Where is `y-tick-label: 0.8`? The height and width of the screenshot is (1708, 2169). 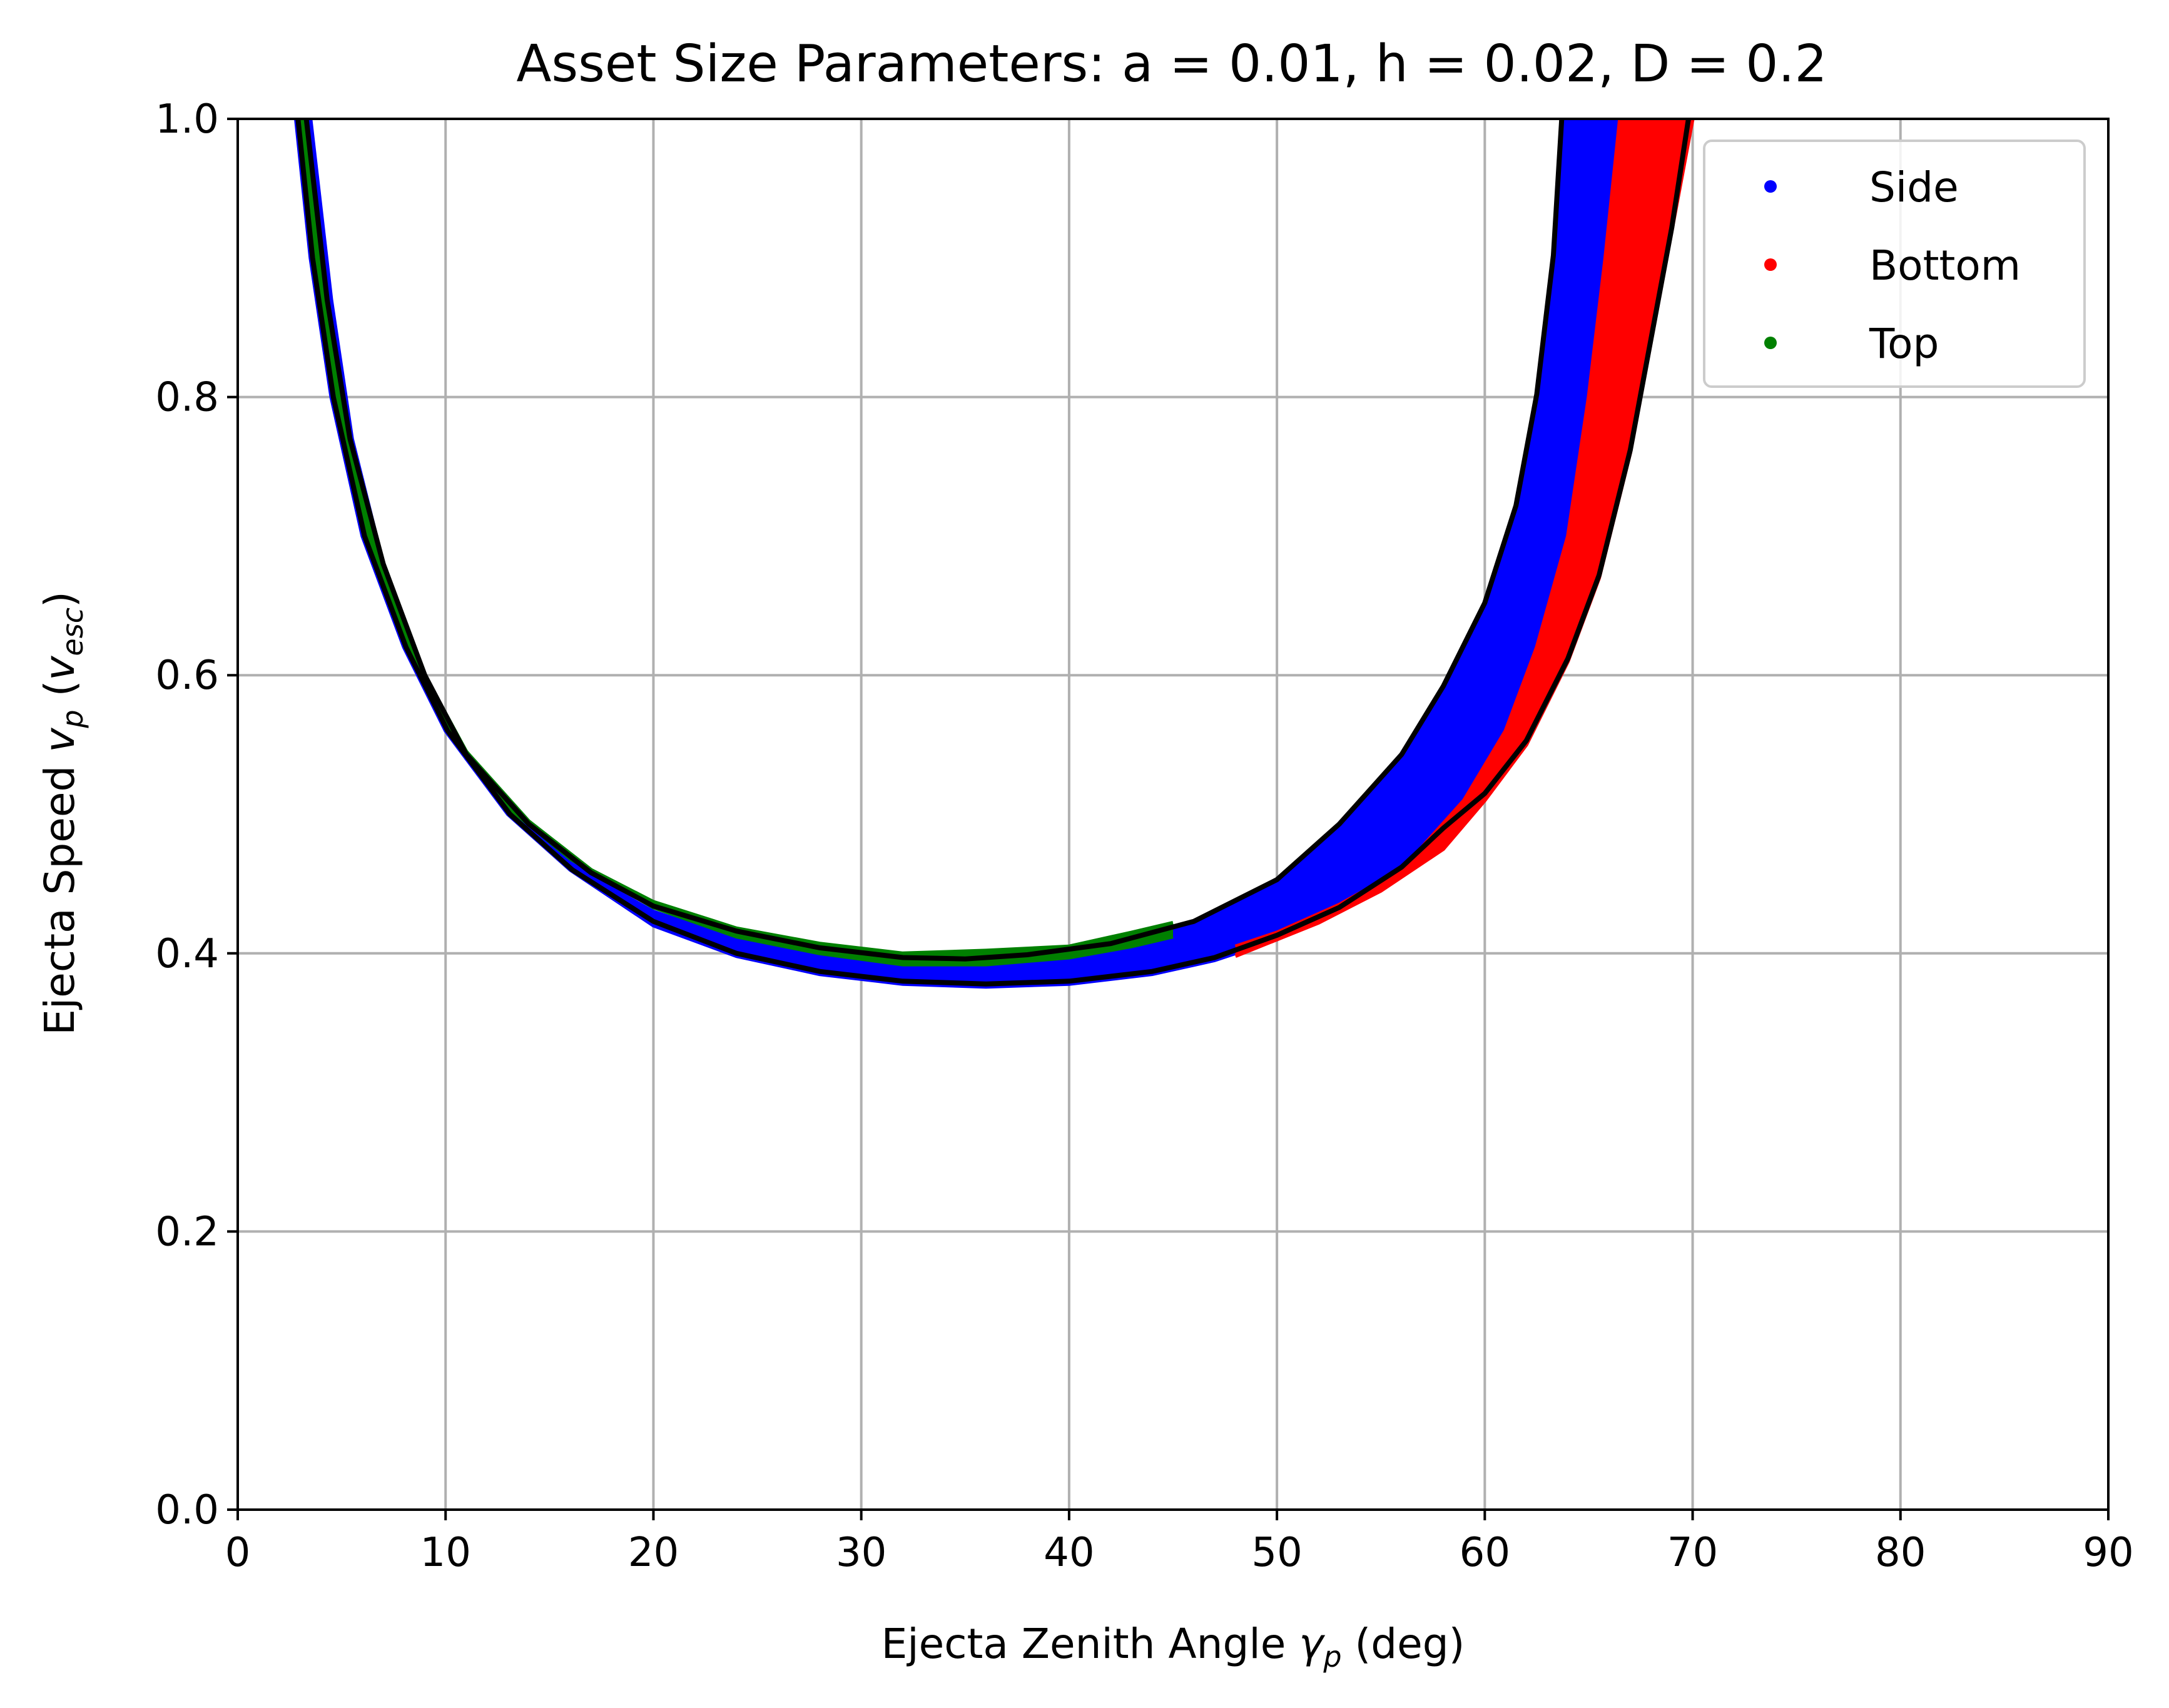 y-tick-label: 0.8 is located at coordinates (187, 398).